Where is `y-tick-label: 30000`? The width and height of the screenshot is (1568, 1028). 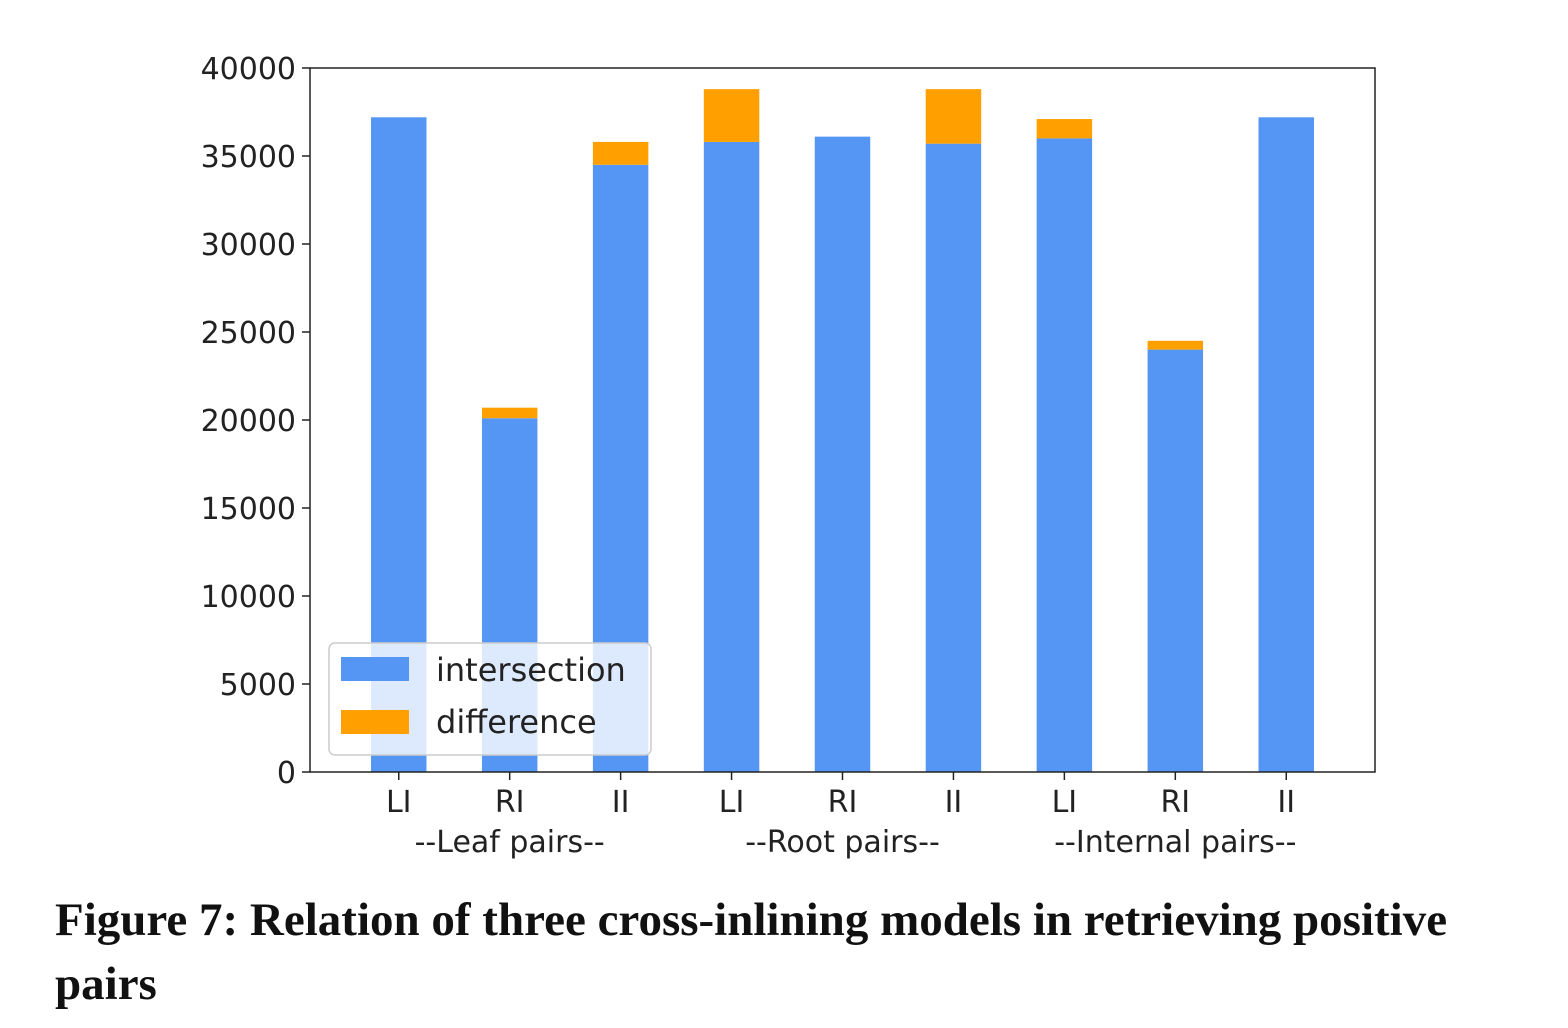 y-tick-label: 30000 is located at coordinates (248, 245).